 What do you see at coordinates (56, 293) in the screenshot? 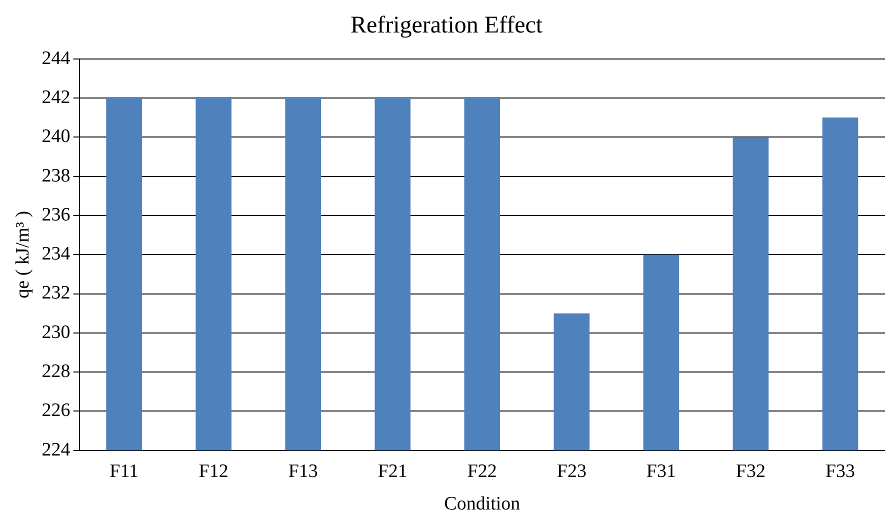
I see `y-tick-label: 232` at bounding box center [56, 293].